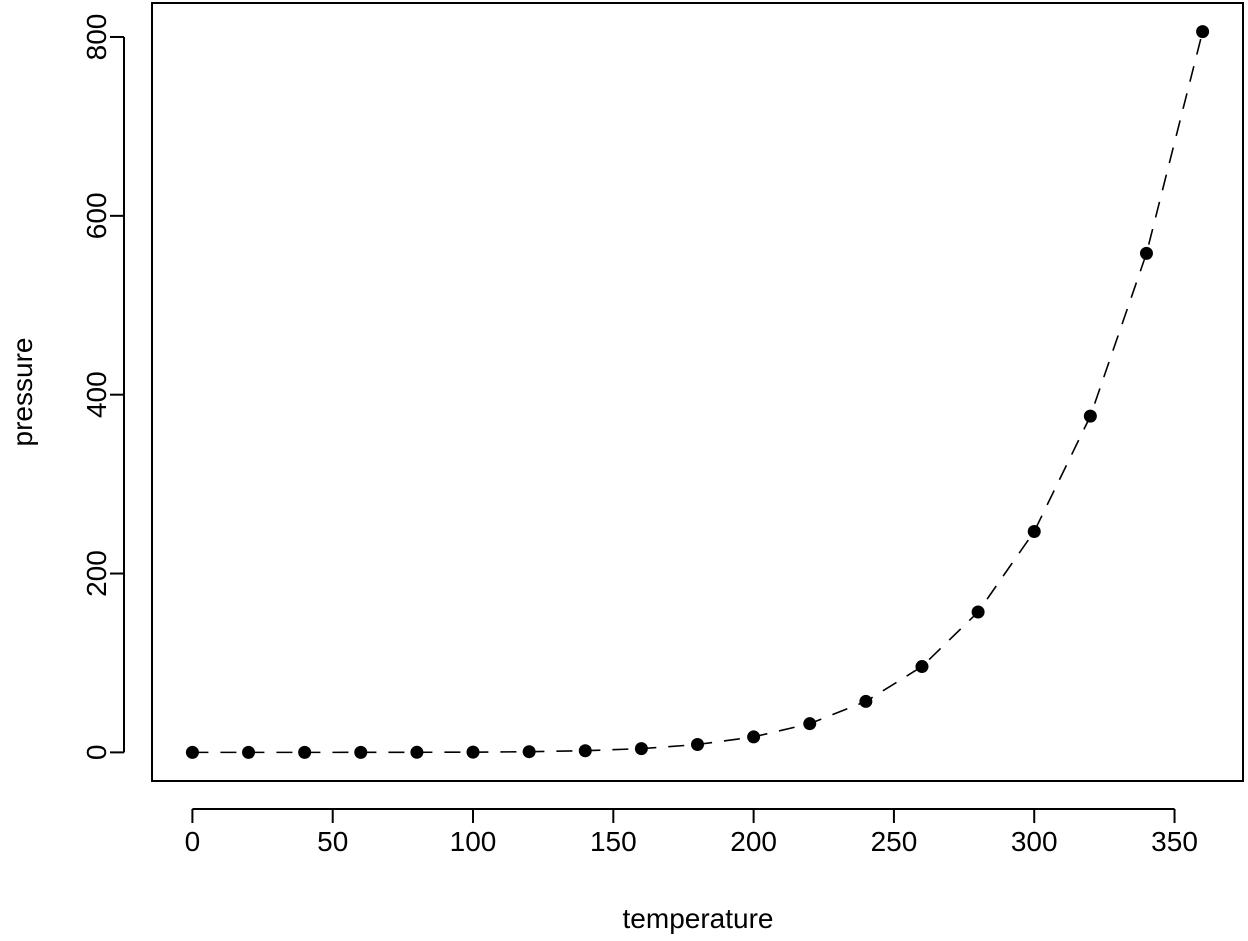  I want to click on y-axis: 0 200 400 600 800, so click(103, 387).